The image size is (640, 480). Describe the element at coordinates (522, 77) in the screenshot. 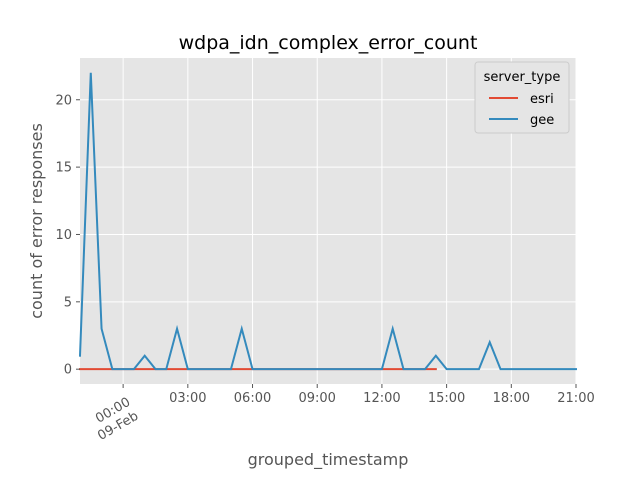

I see `legend-title: server_type` at that location.